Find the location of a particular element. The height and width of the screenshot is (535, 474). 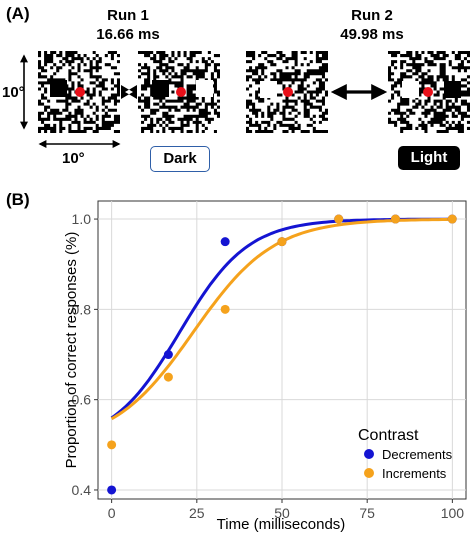

stimulus-run1-frame1 is located at coordinates (79, 92).